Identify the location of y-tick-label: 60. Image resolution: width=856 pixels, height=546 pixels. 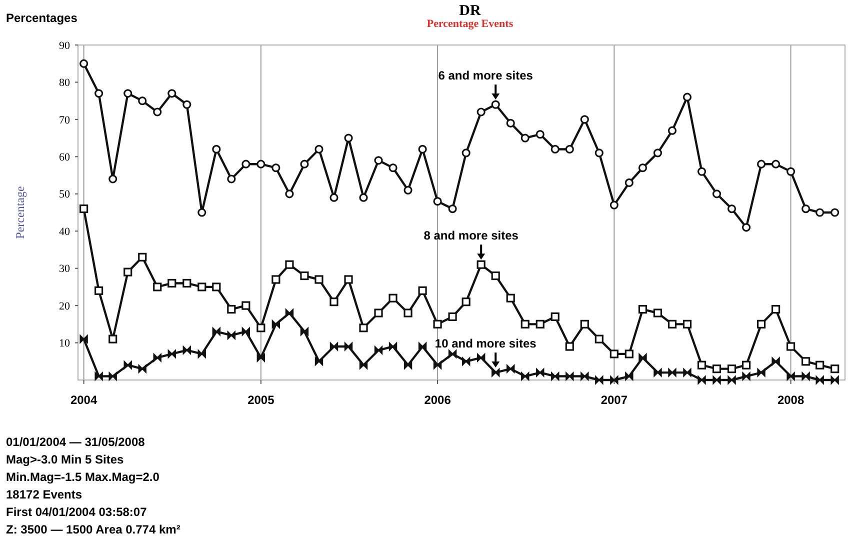
(64, 158).